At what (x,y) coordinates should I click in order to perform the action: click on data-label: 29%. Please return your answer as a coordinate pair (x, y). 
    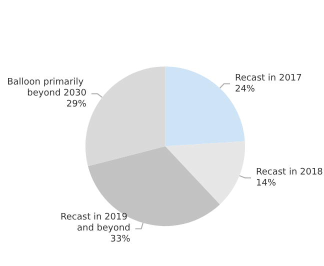
    Looking at the image, I should click on (76, 105).